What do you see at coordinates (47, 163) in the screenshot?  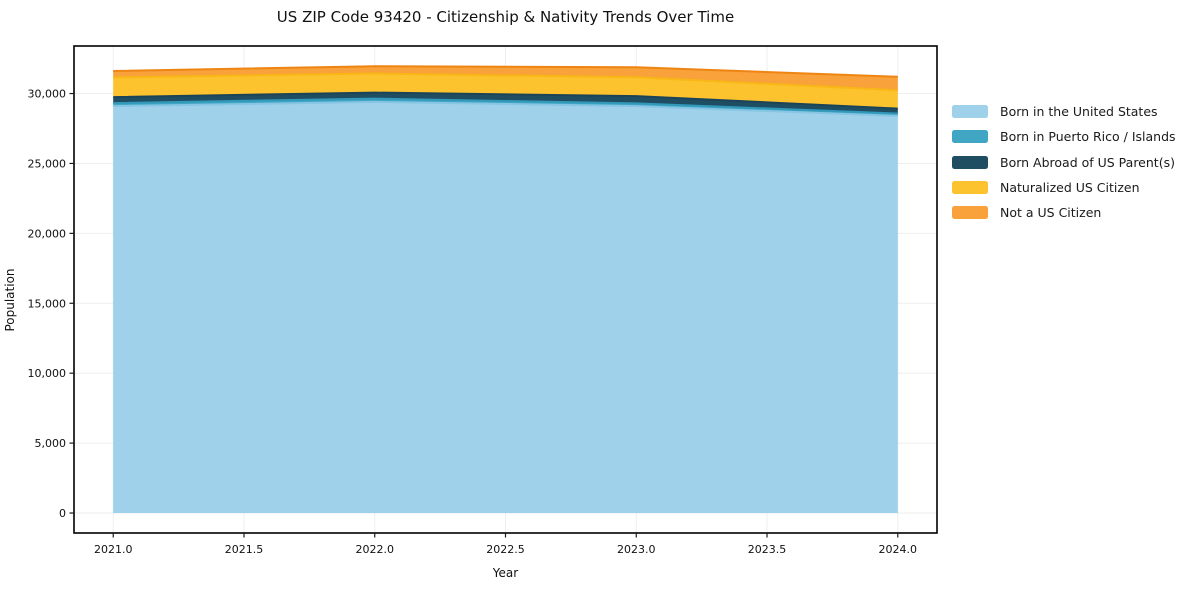 I see `y-tick-label: 25,000` at bounding box center [47, 163].